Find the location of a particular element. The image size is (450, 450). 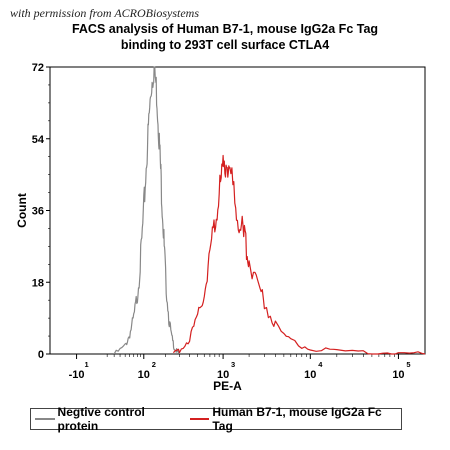

y-tick-label: 0 is located at coordinates (41, 355).